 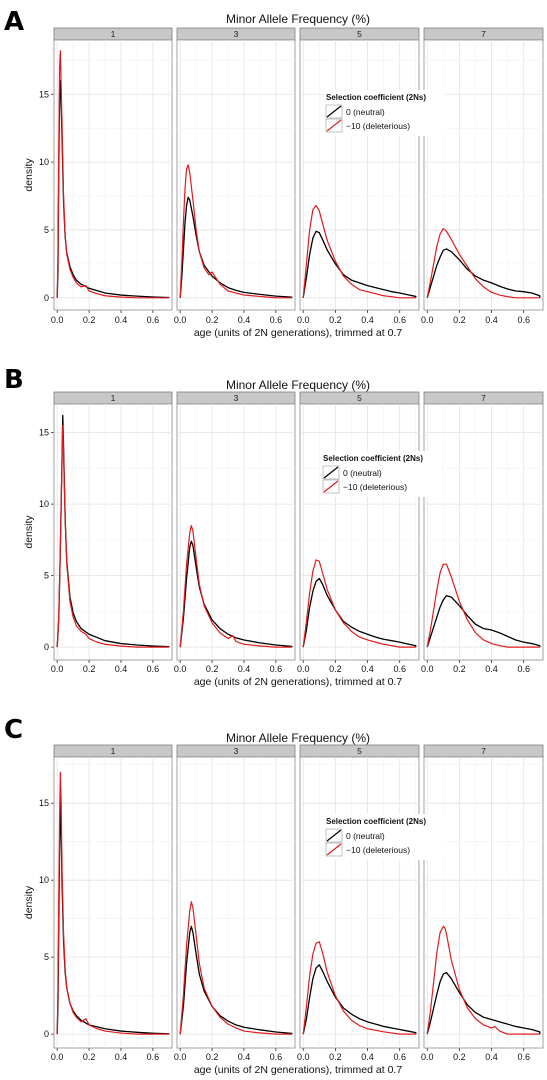 I want to click on facet-strip-label: 3, so click(x=236, y=398).